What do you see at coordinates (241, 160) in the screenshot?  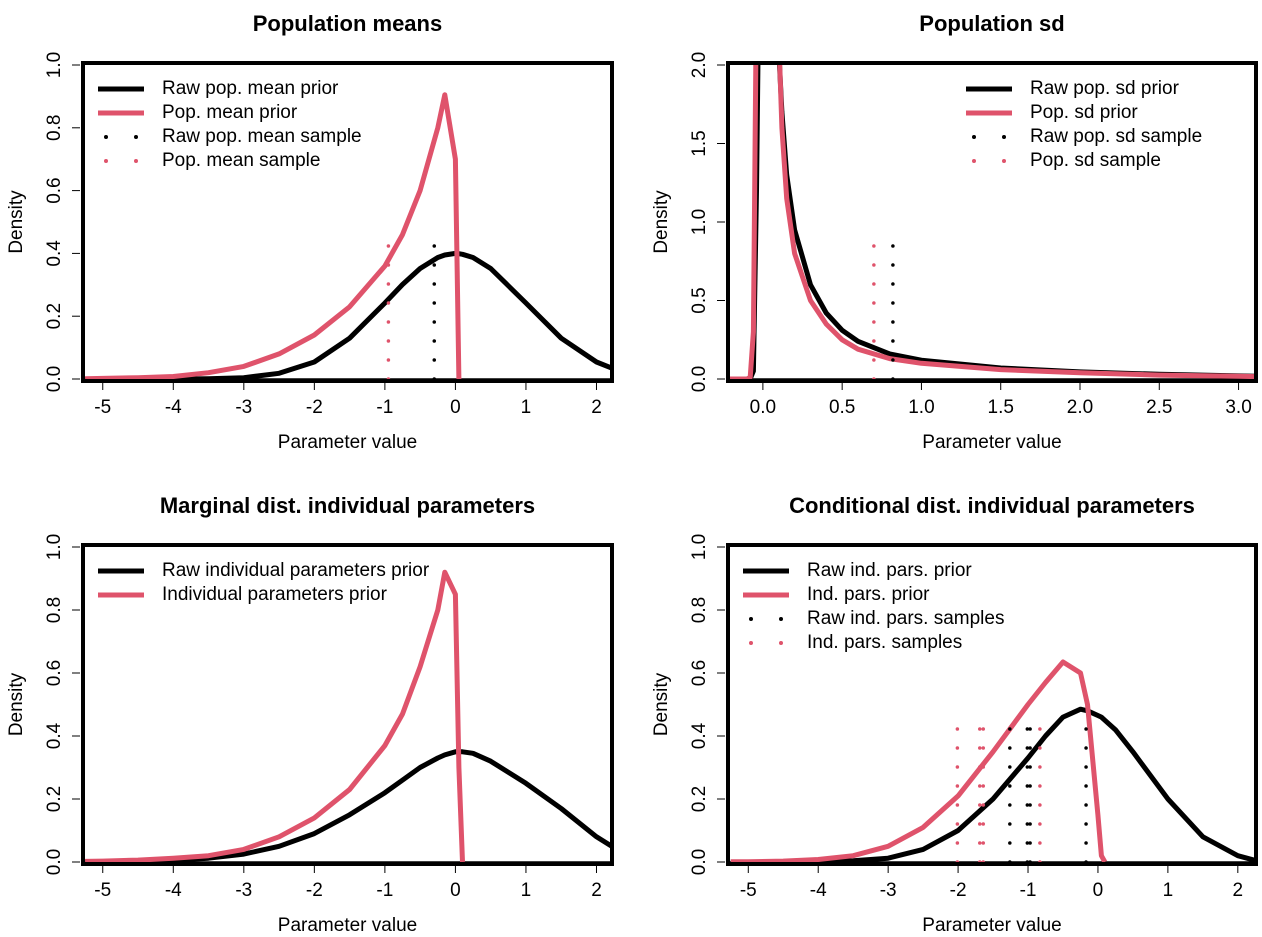 I see `legend-label: Pop. mean sample` at bounding box center [241, 160].